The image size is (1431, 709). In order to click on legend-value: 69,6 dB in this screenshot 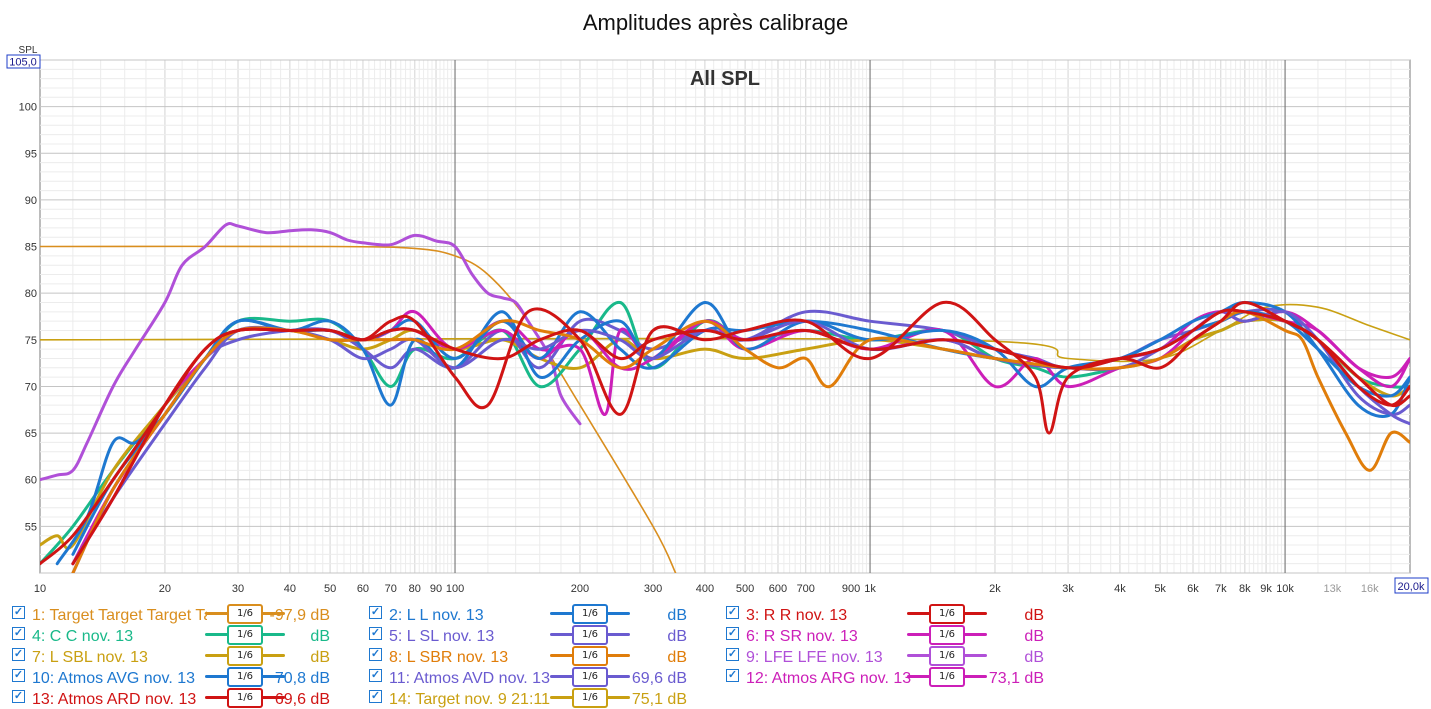, I will do `click(659, 678)`.